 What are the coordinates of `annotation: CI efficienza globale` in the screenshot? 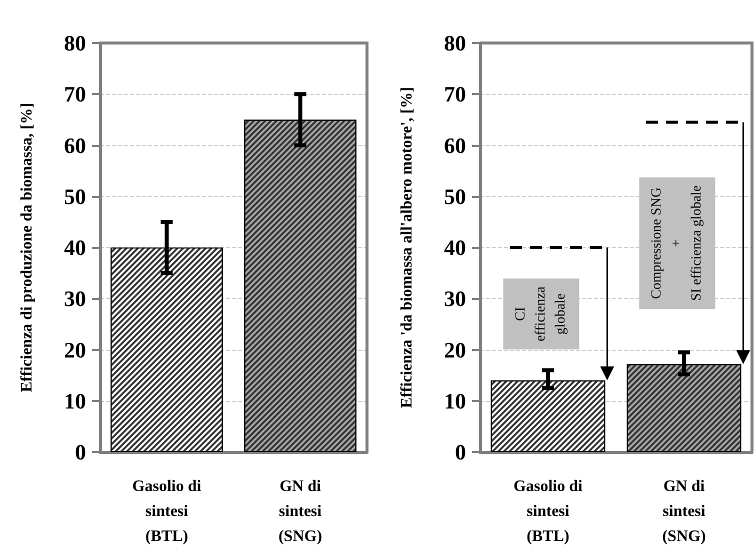 It's located at (541, 314).